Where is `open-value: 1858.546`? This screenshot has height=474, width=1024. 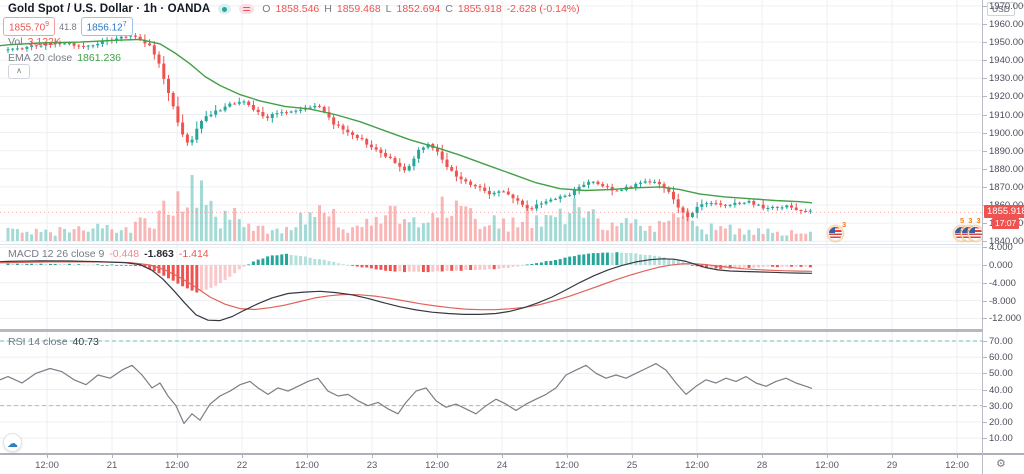
open-value: 1858.546 is located at coordinates (297, 9).